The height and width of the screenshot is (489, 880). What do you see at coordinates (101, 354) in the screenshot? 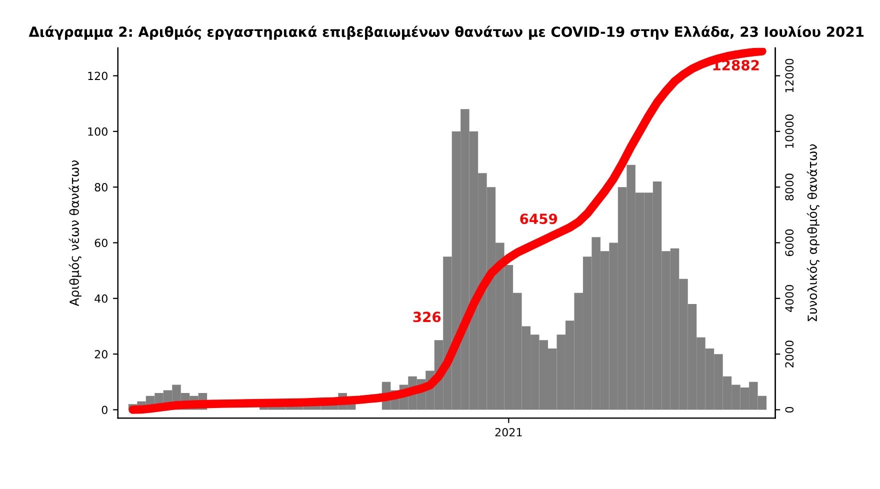
I see `y-tick-label: 20` at bounding box center [101, 354].